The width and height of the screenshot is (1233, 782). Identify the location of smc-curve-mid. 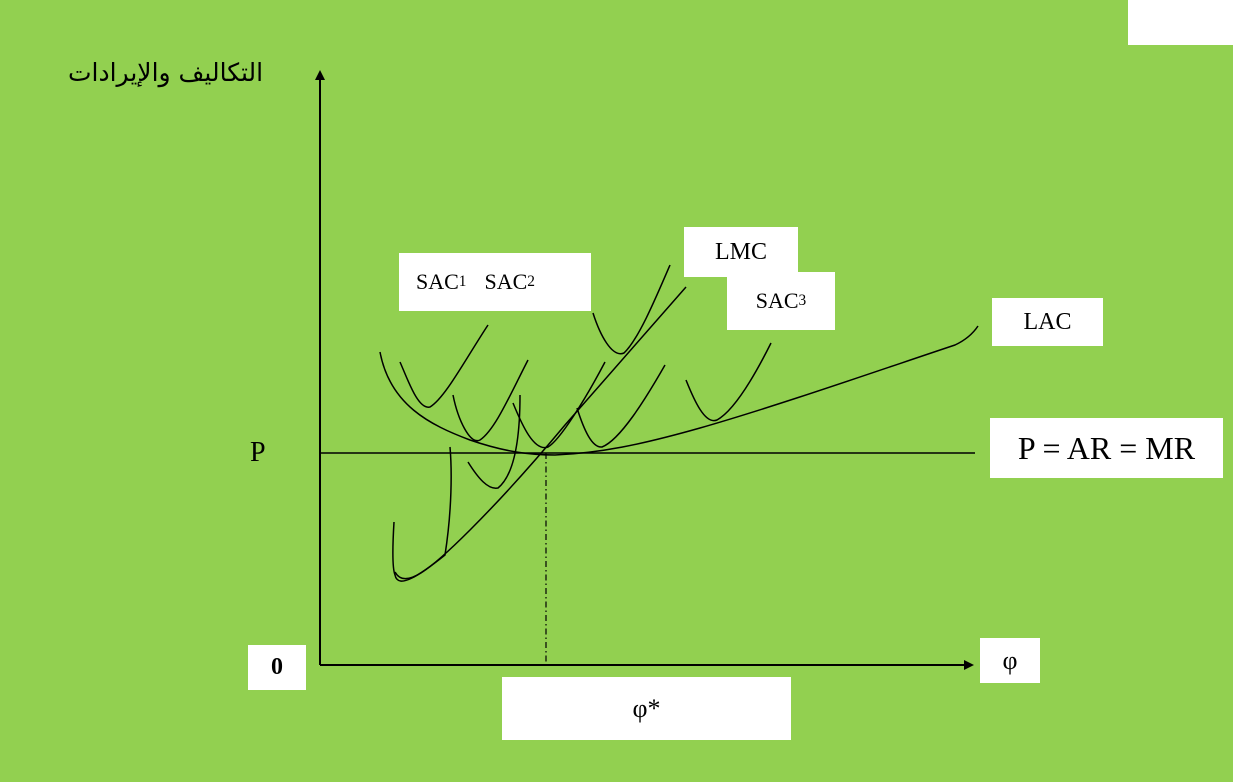
(494, 441).